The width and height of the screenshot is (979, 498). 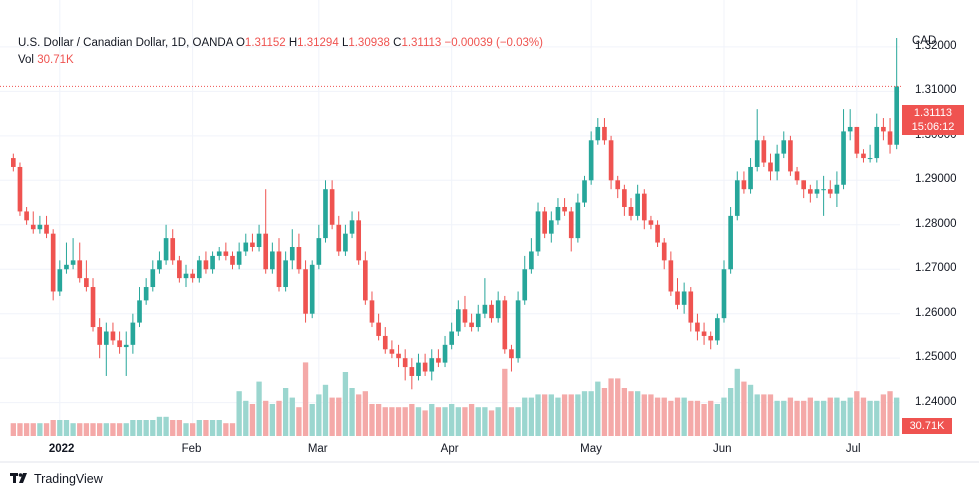 I want to click on volume-tag: 30.71K, so click(x=927, y=426).